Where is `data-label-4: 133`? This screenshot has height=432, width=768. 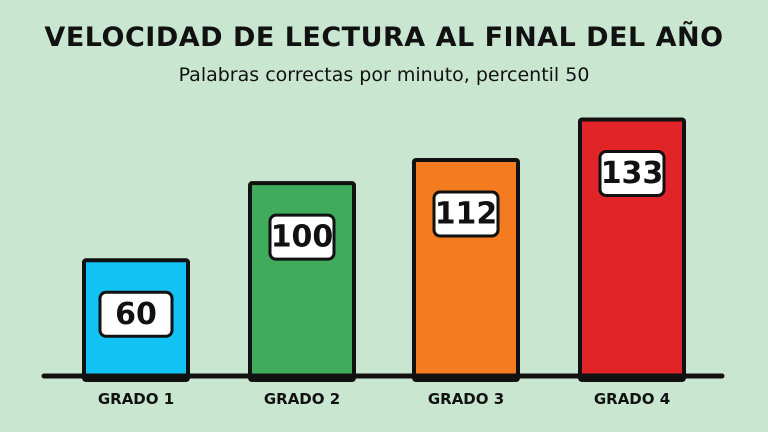 data-label-4: 133 is located at coordinates (632, 173).